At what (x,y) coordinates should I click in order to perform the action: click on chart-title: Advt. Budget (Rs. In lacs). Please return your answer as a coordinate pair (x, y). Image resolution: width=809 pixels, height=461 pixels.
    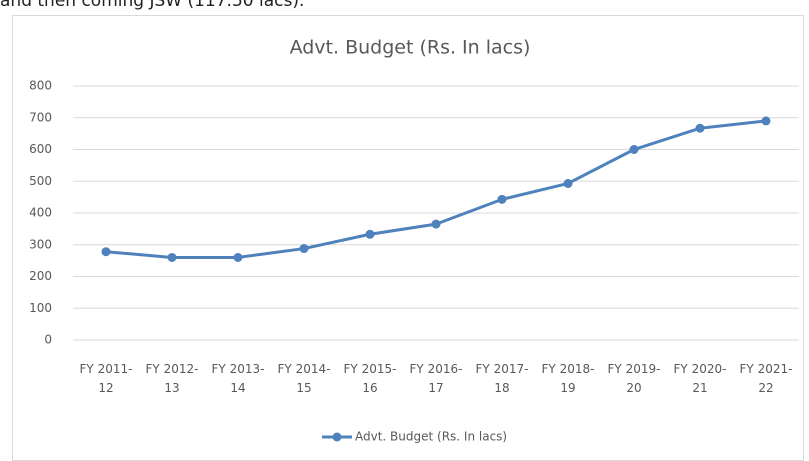
    Looking at the image, I should click on (410, 48).